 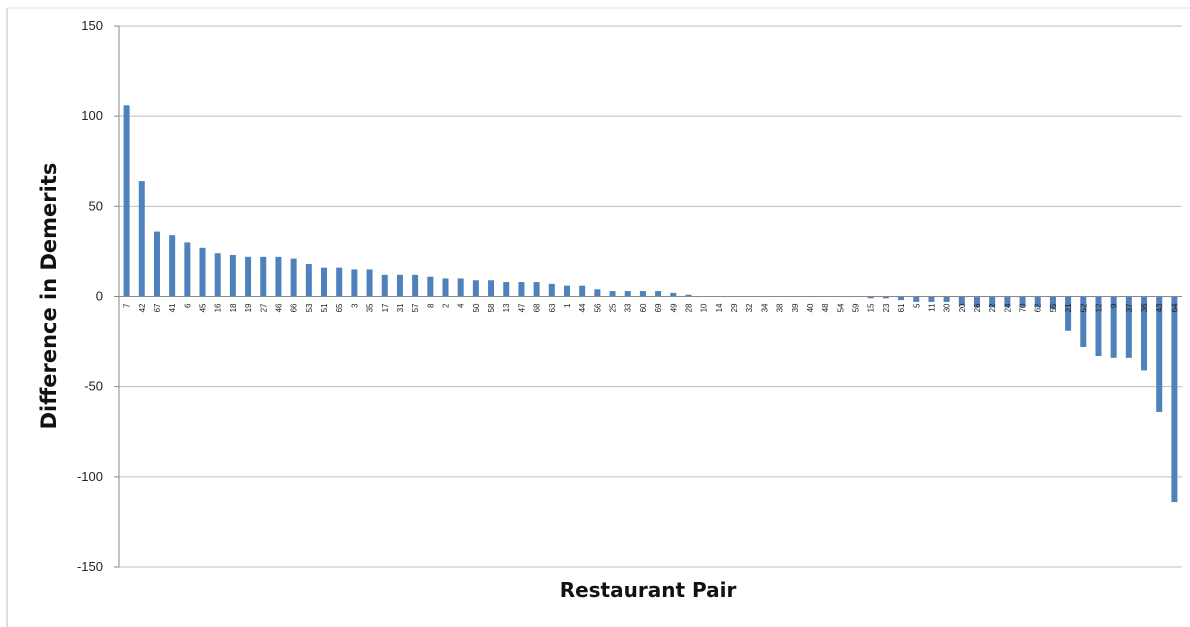 What do you see at coordinates (445, 305) in the screenshot?
I see `x-tick-label: 2` at bounding box center [445, 305].